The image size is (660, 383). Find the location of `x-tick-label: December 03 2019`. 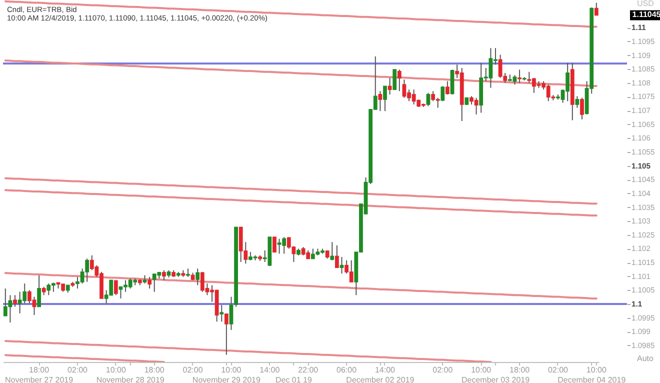

x-tick-label: December 03 2019 is located at coordinates (495, 379).